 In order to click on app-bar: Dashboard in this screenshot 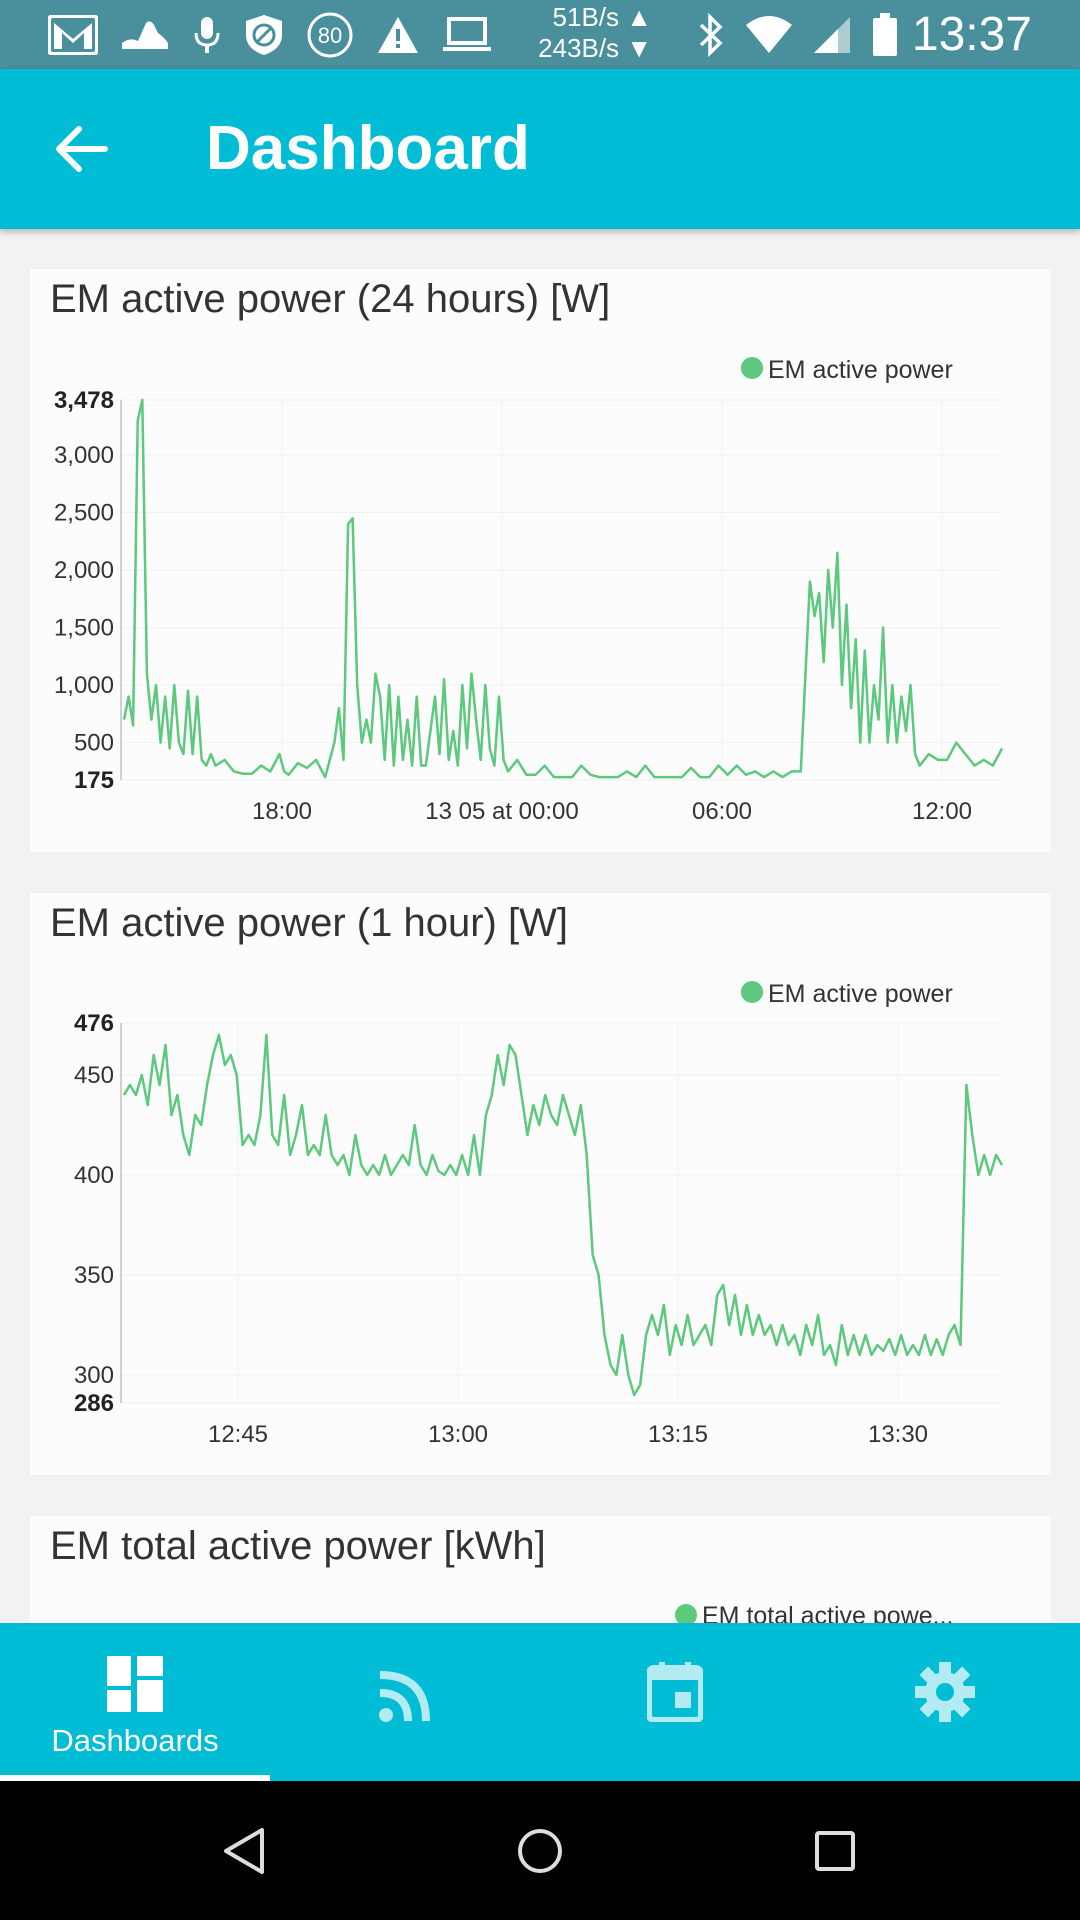, I will do `click(540, 149)`.